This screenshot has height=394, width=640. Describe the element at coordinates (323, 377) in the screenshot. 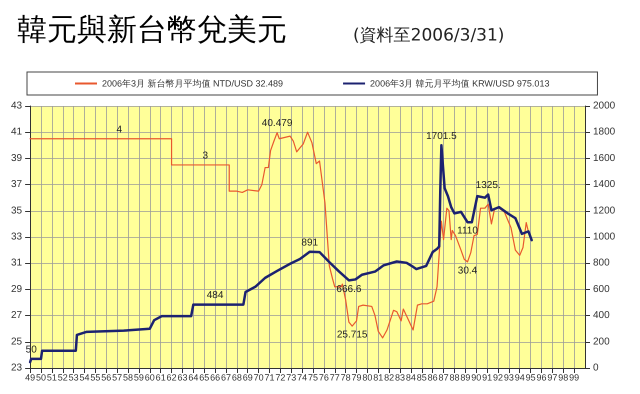

I see `x-tick-label: 76` at that location.